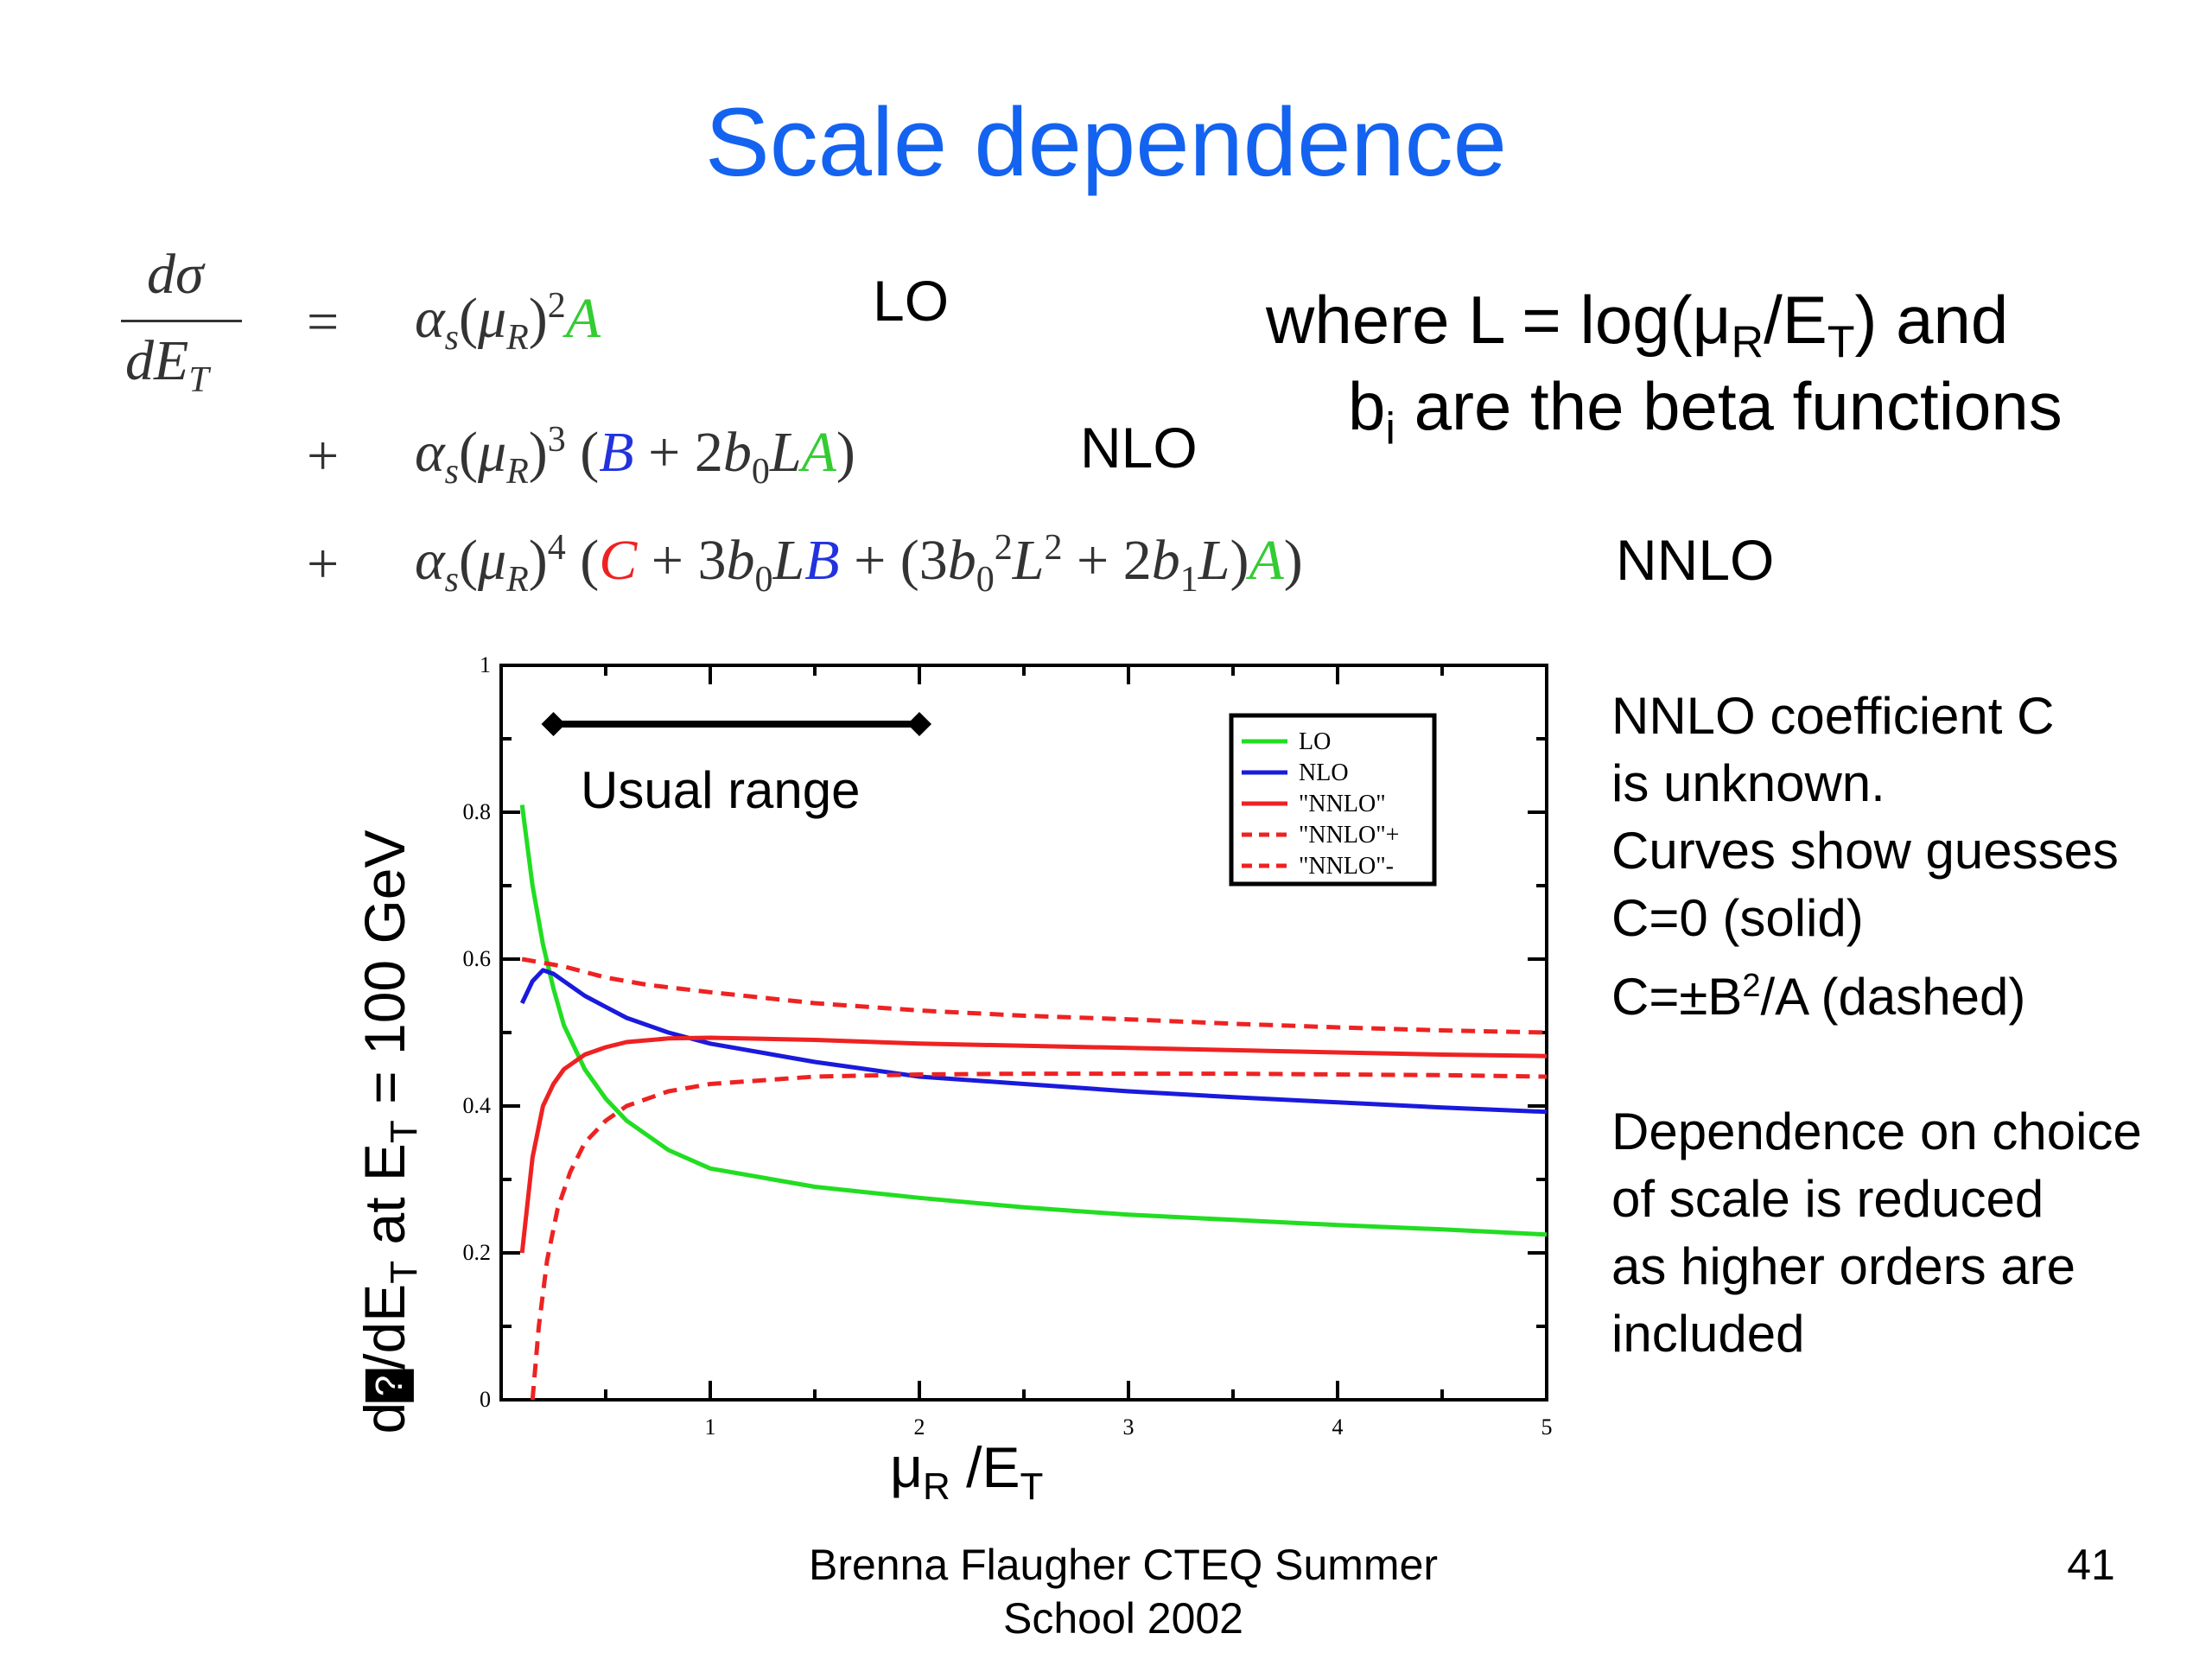 This screenshot has height=1659, width=2212. What do you see at coordinates (389, 1132) in the screenshot?
I see `y-axis-label: d?/dET at ET = 100 GeV` at bounding box center [389, 1132].